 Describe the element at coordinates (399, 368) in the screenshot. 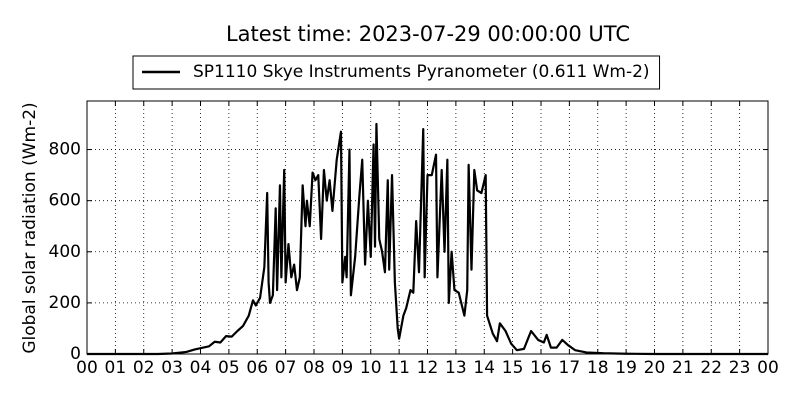

I see `x-tick-label: 11` at that location.